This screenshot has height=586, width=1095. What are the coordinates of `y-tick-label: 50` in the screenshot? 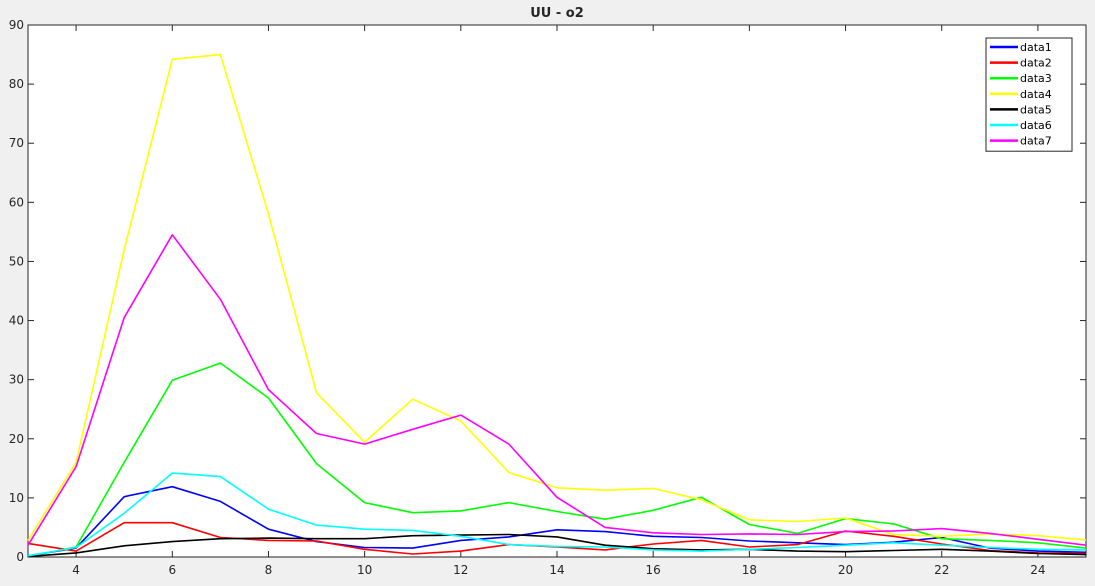 It's located at (16, 261).